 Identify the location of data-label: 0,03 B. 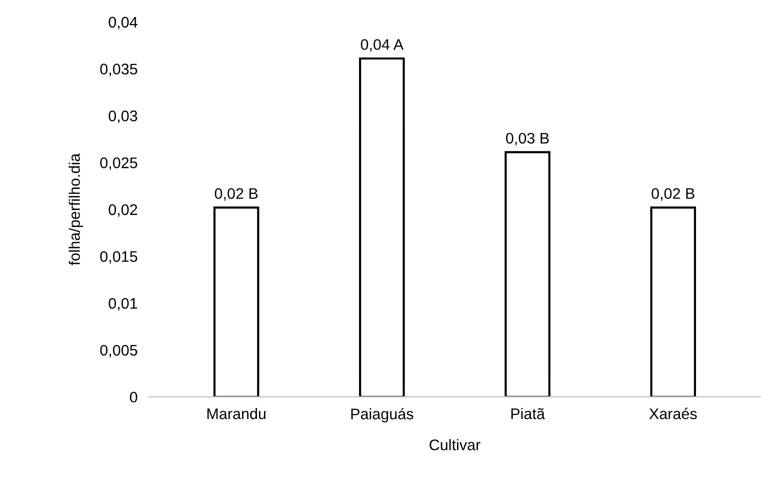
(527, 139).